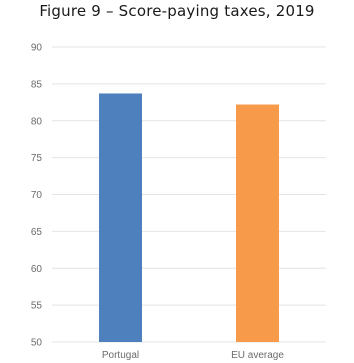 The image size is (354, 363). What do you see at coordinates (257, 223) in the screenshot?
I see `bar-eu-average` at bounding box center [257, 223].